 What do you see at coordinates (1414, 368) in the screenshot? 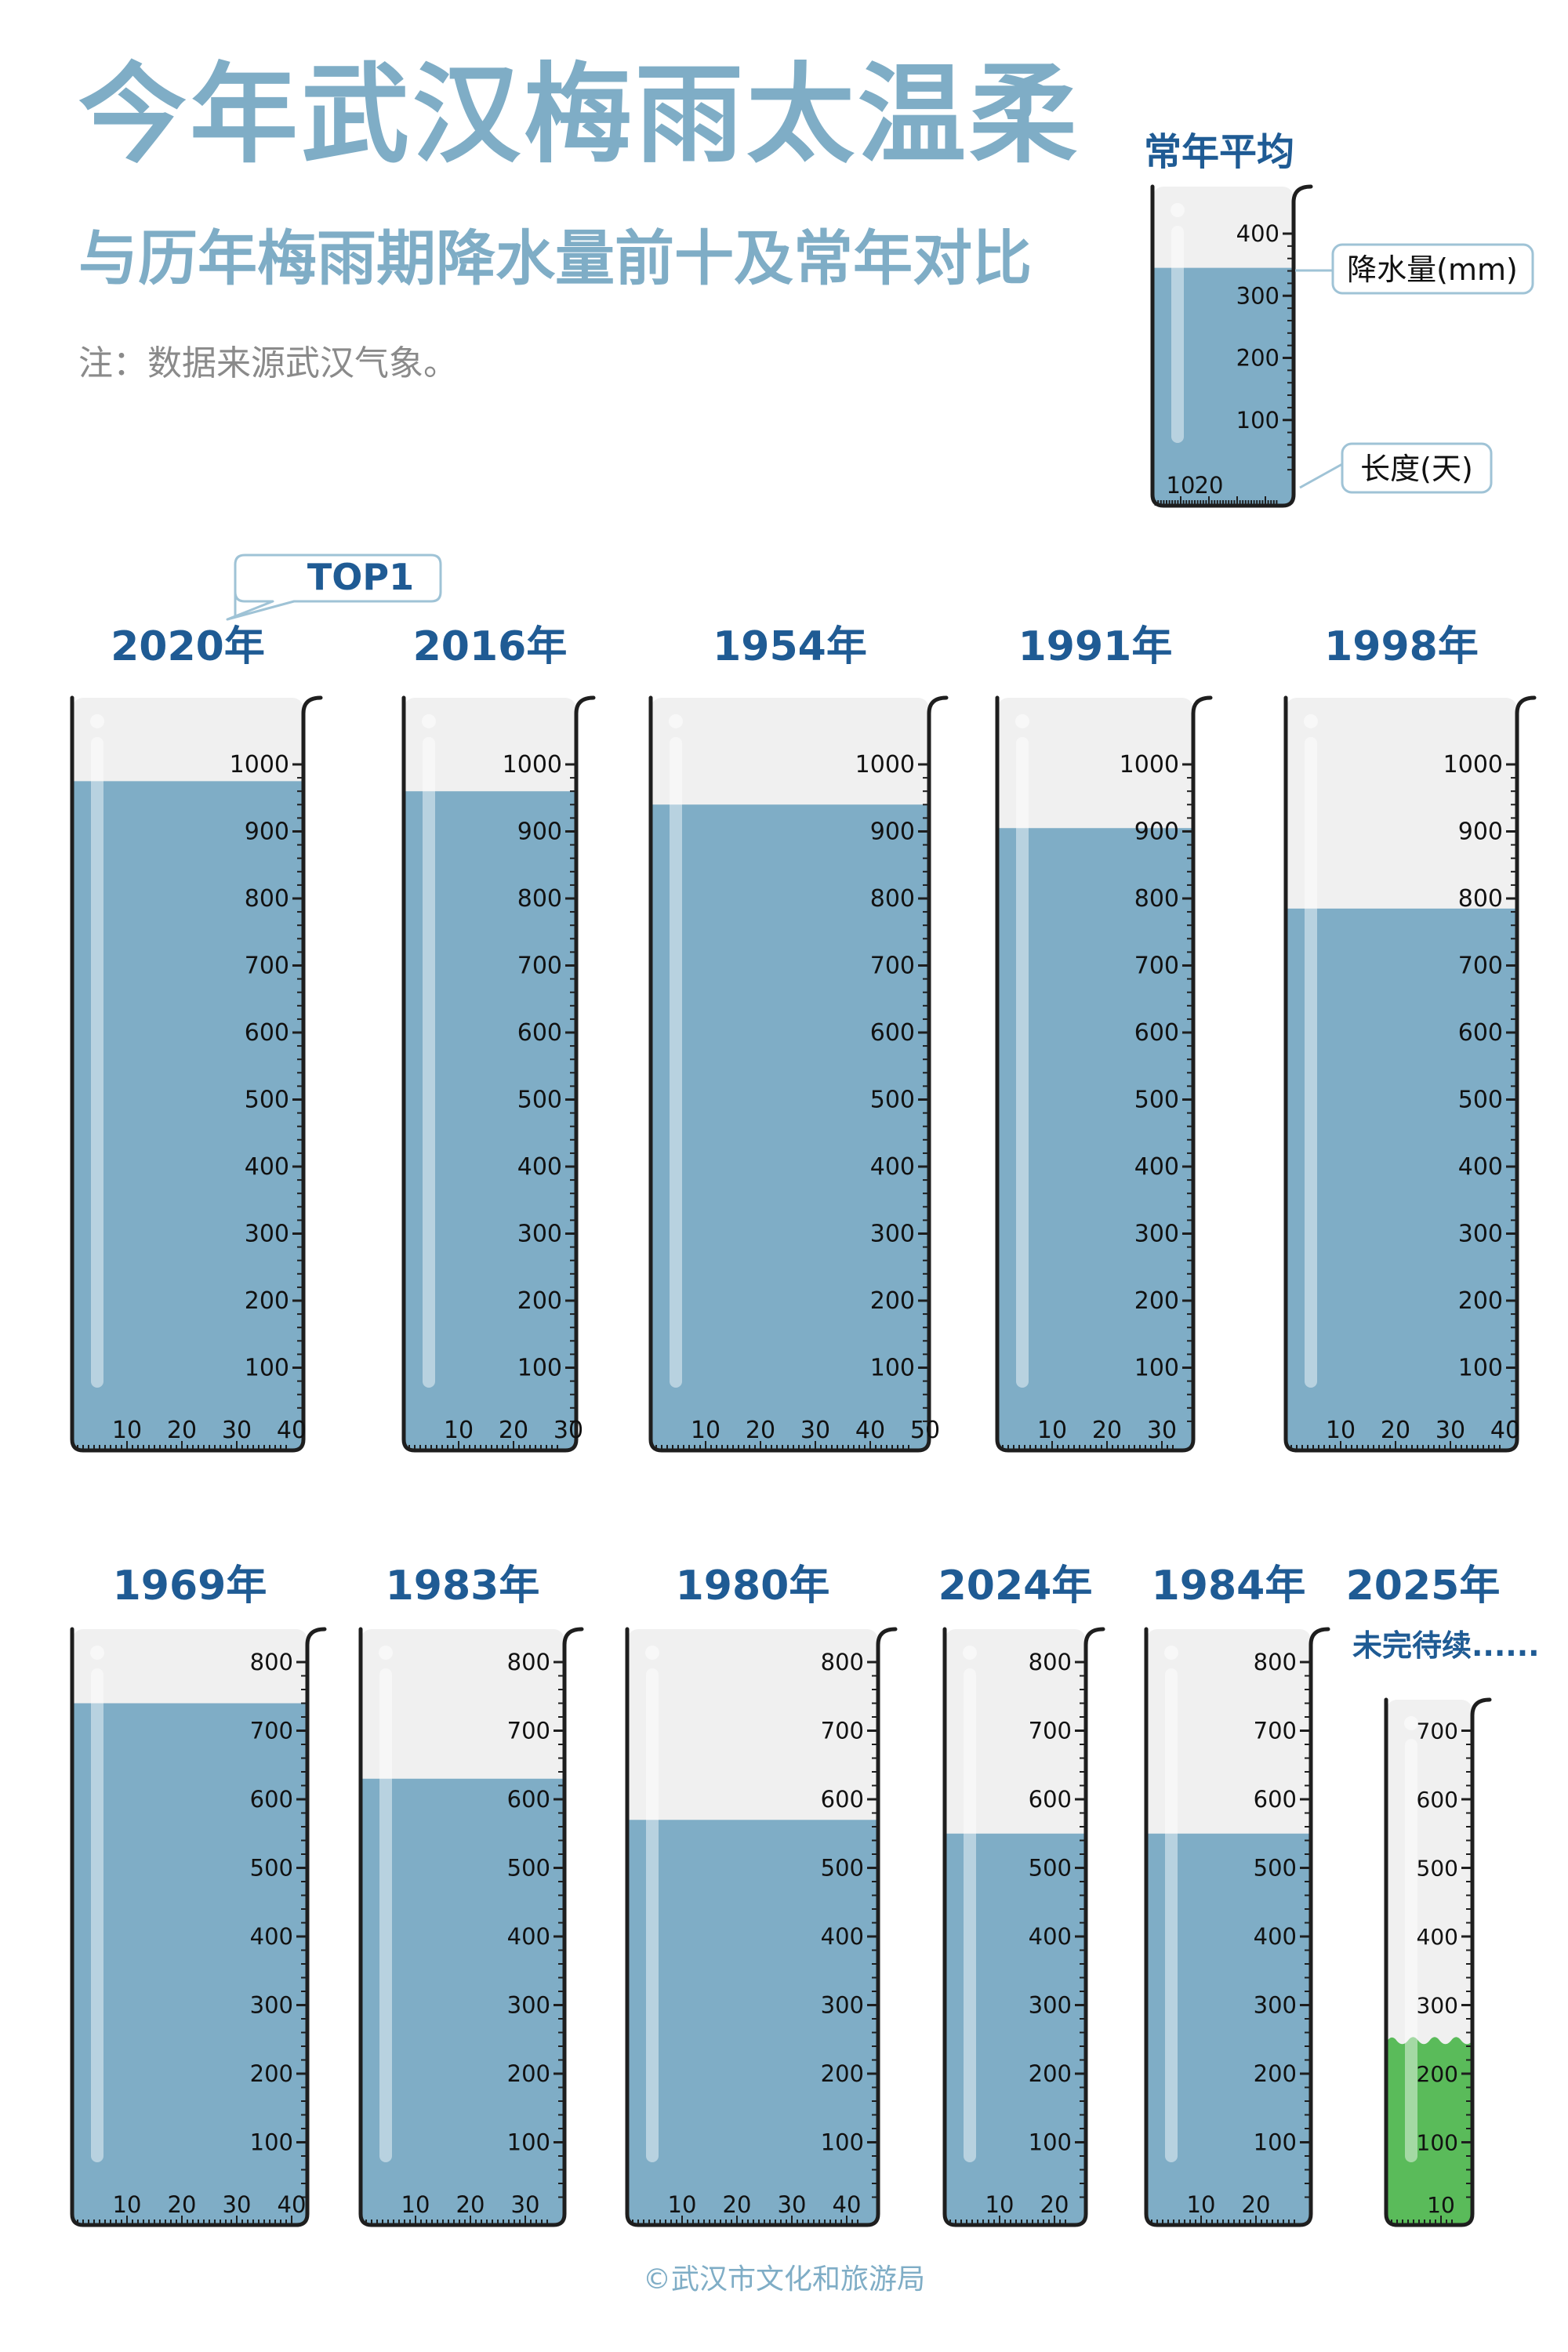
I see `legend: 降水量(mm) 长度(天)` at bounding box center [1414, 368].